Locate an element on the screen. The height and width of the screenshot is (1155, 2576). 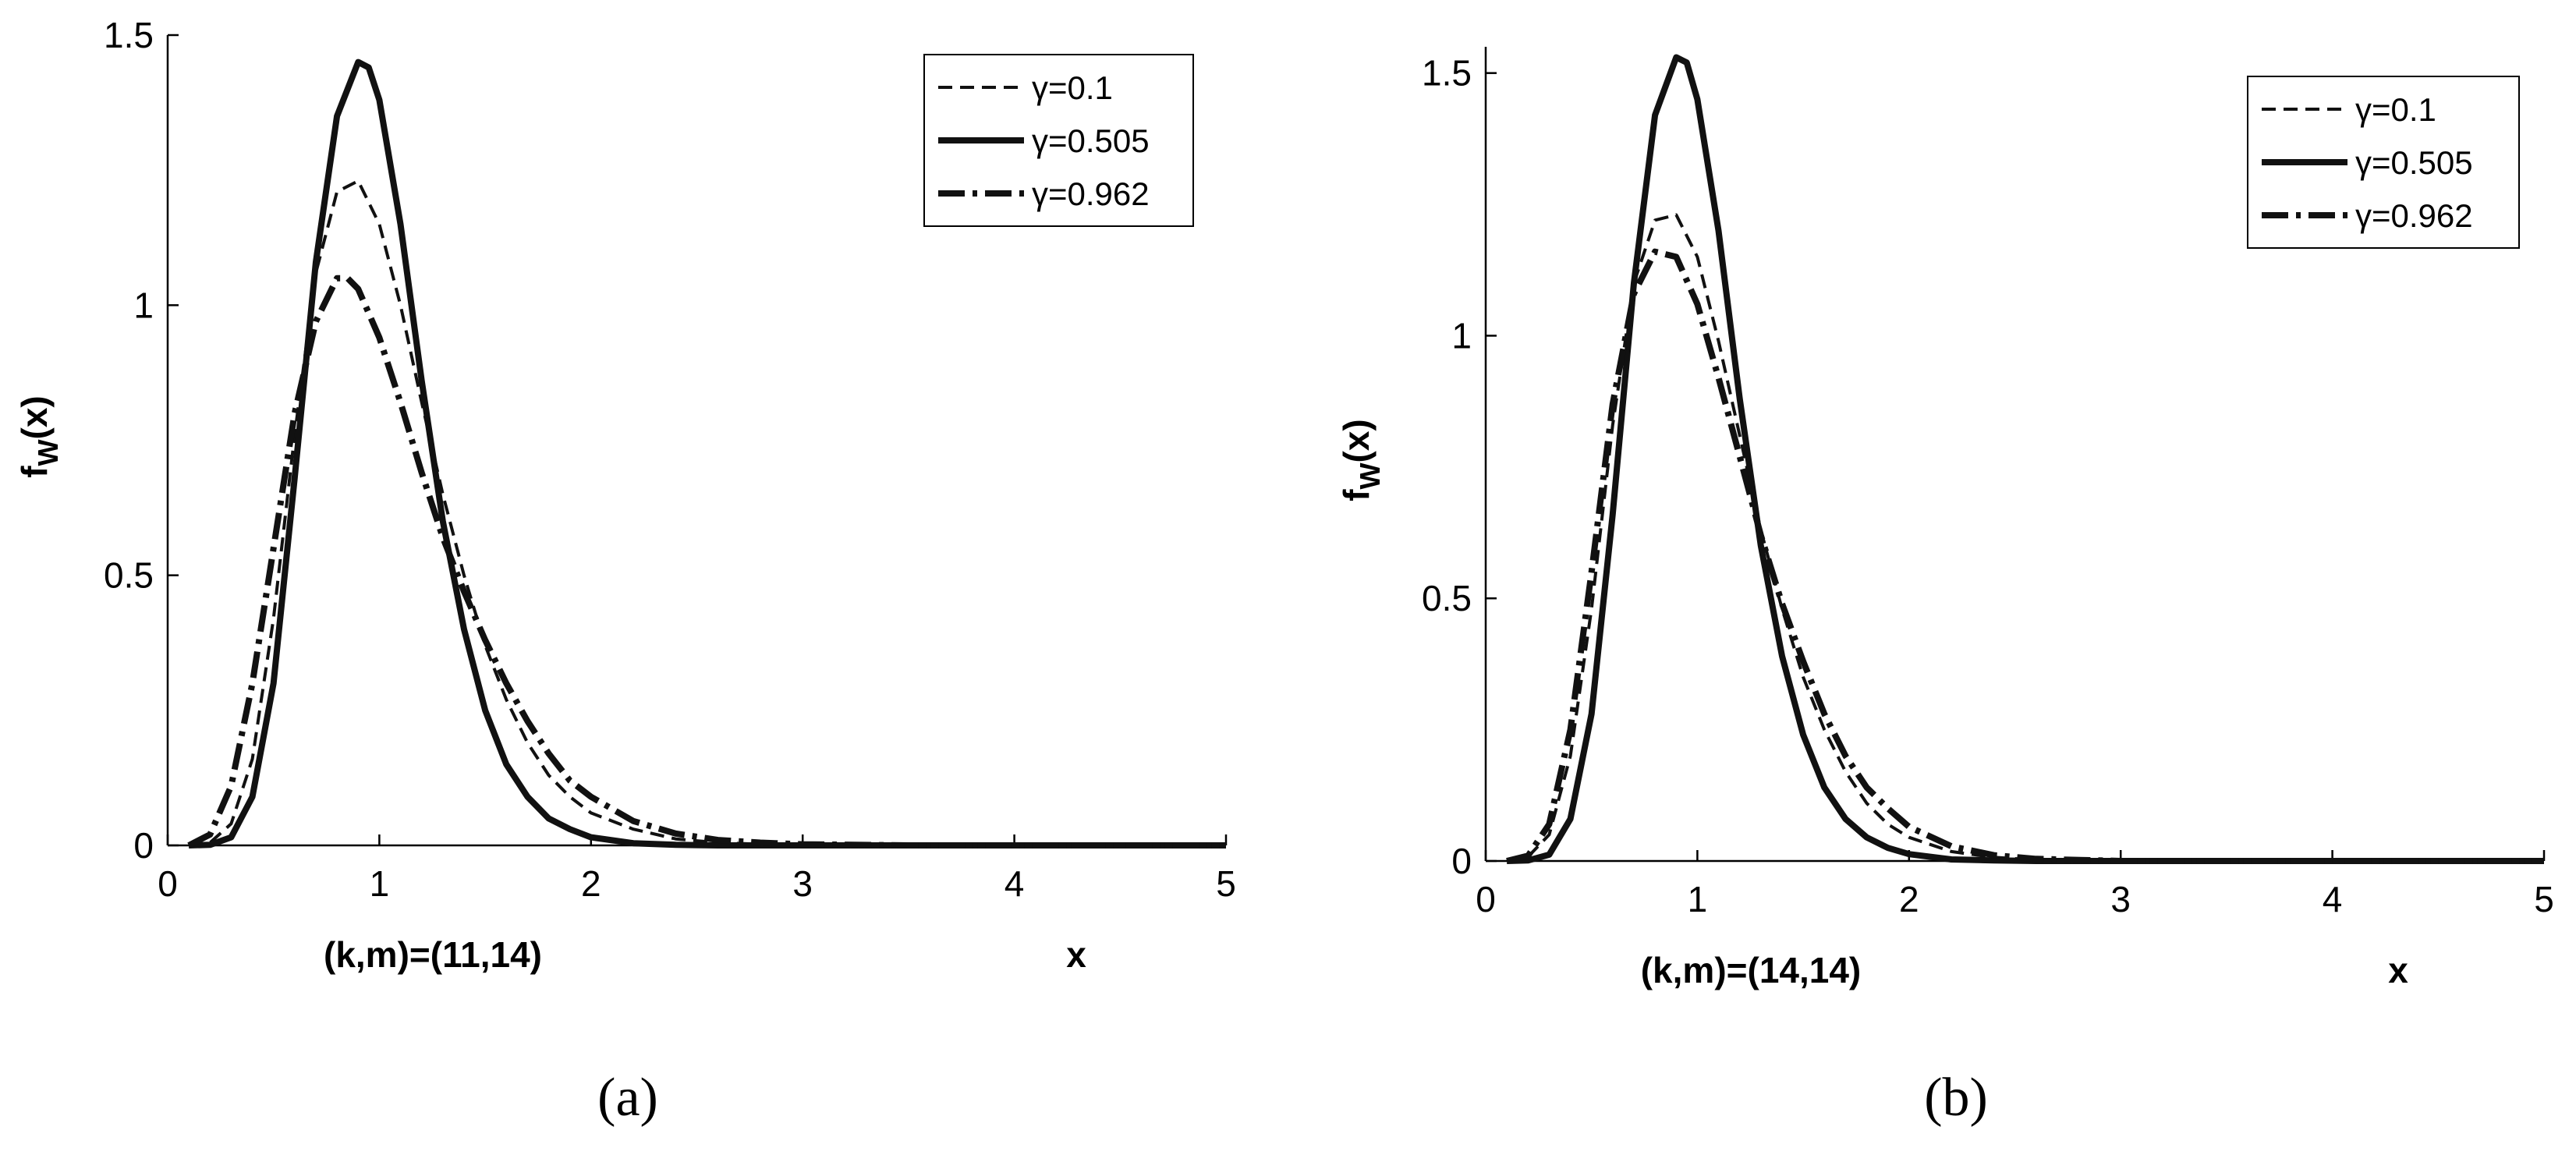
x-axis-note: (k,m)=(14,14) is located at coordinates (1751, 970).